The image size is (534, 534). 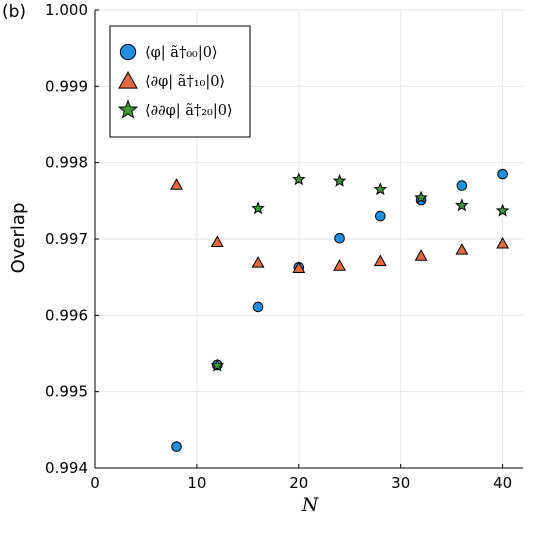 What do you see at coordinates (66, 315) in the screenshot?
I see `y-tick-label: 0.996` at bounding box center [66, 315].